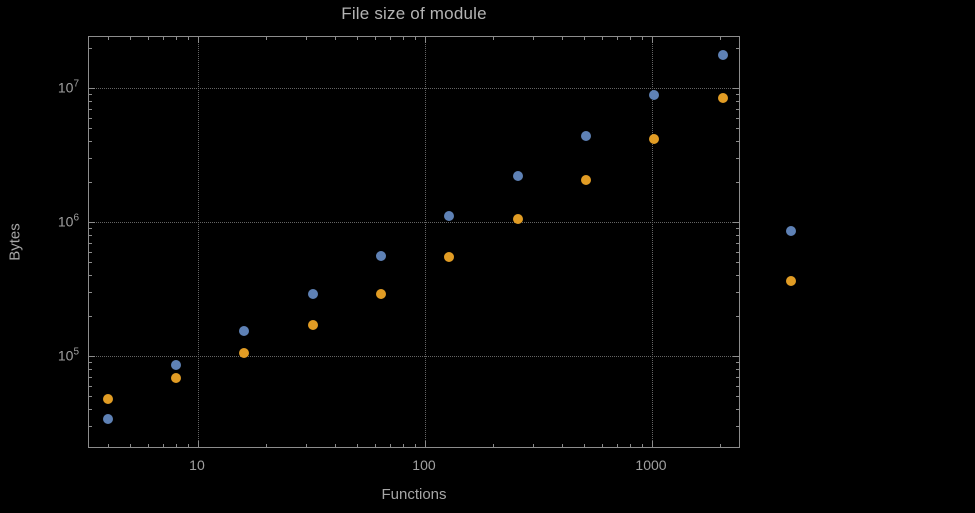 Image resolution: width=975 pixels, height=513 pixels. What do you see at coordinates (68, 87) in the screenshot?
I see `y-tick-label: 10⁷` at bounding box center [68, 87].